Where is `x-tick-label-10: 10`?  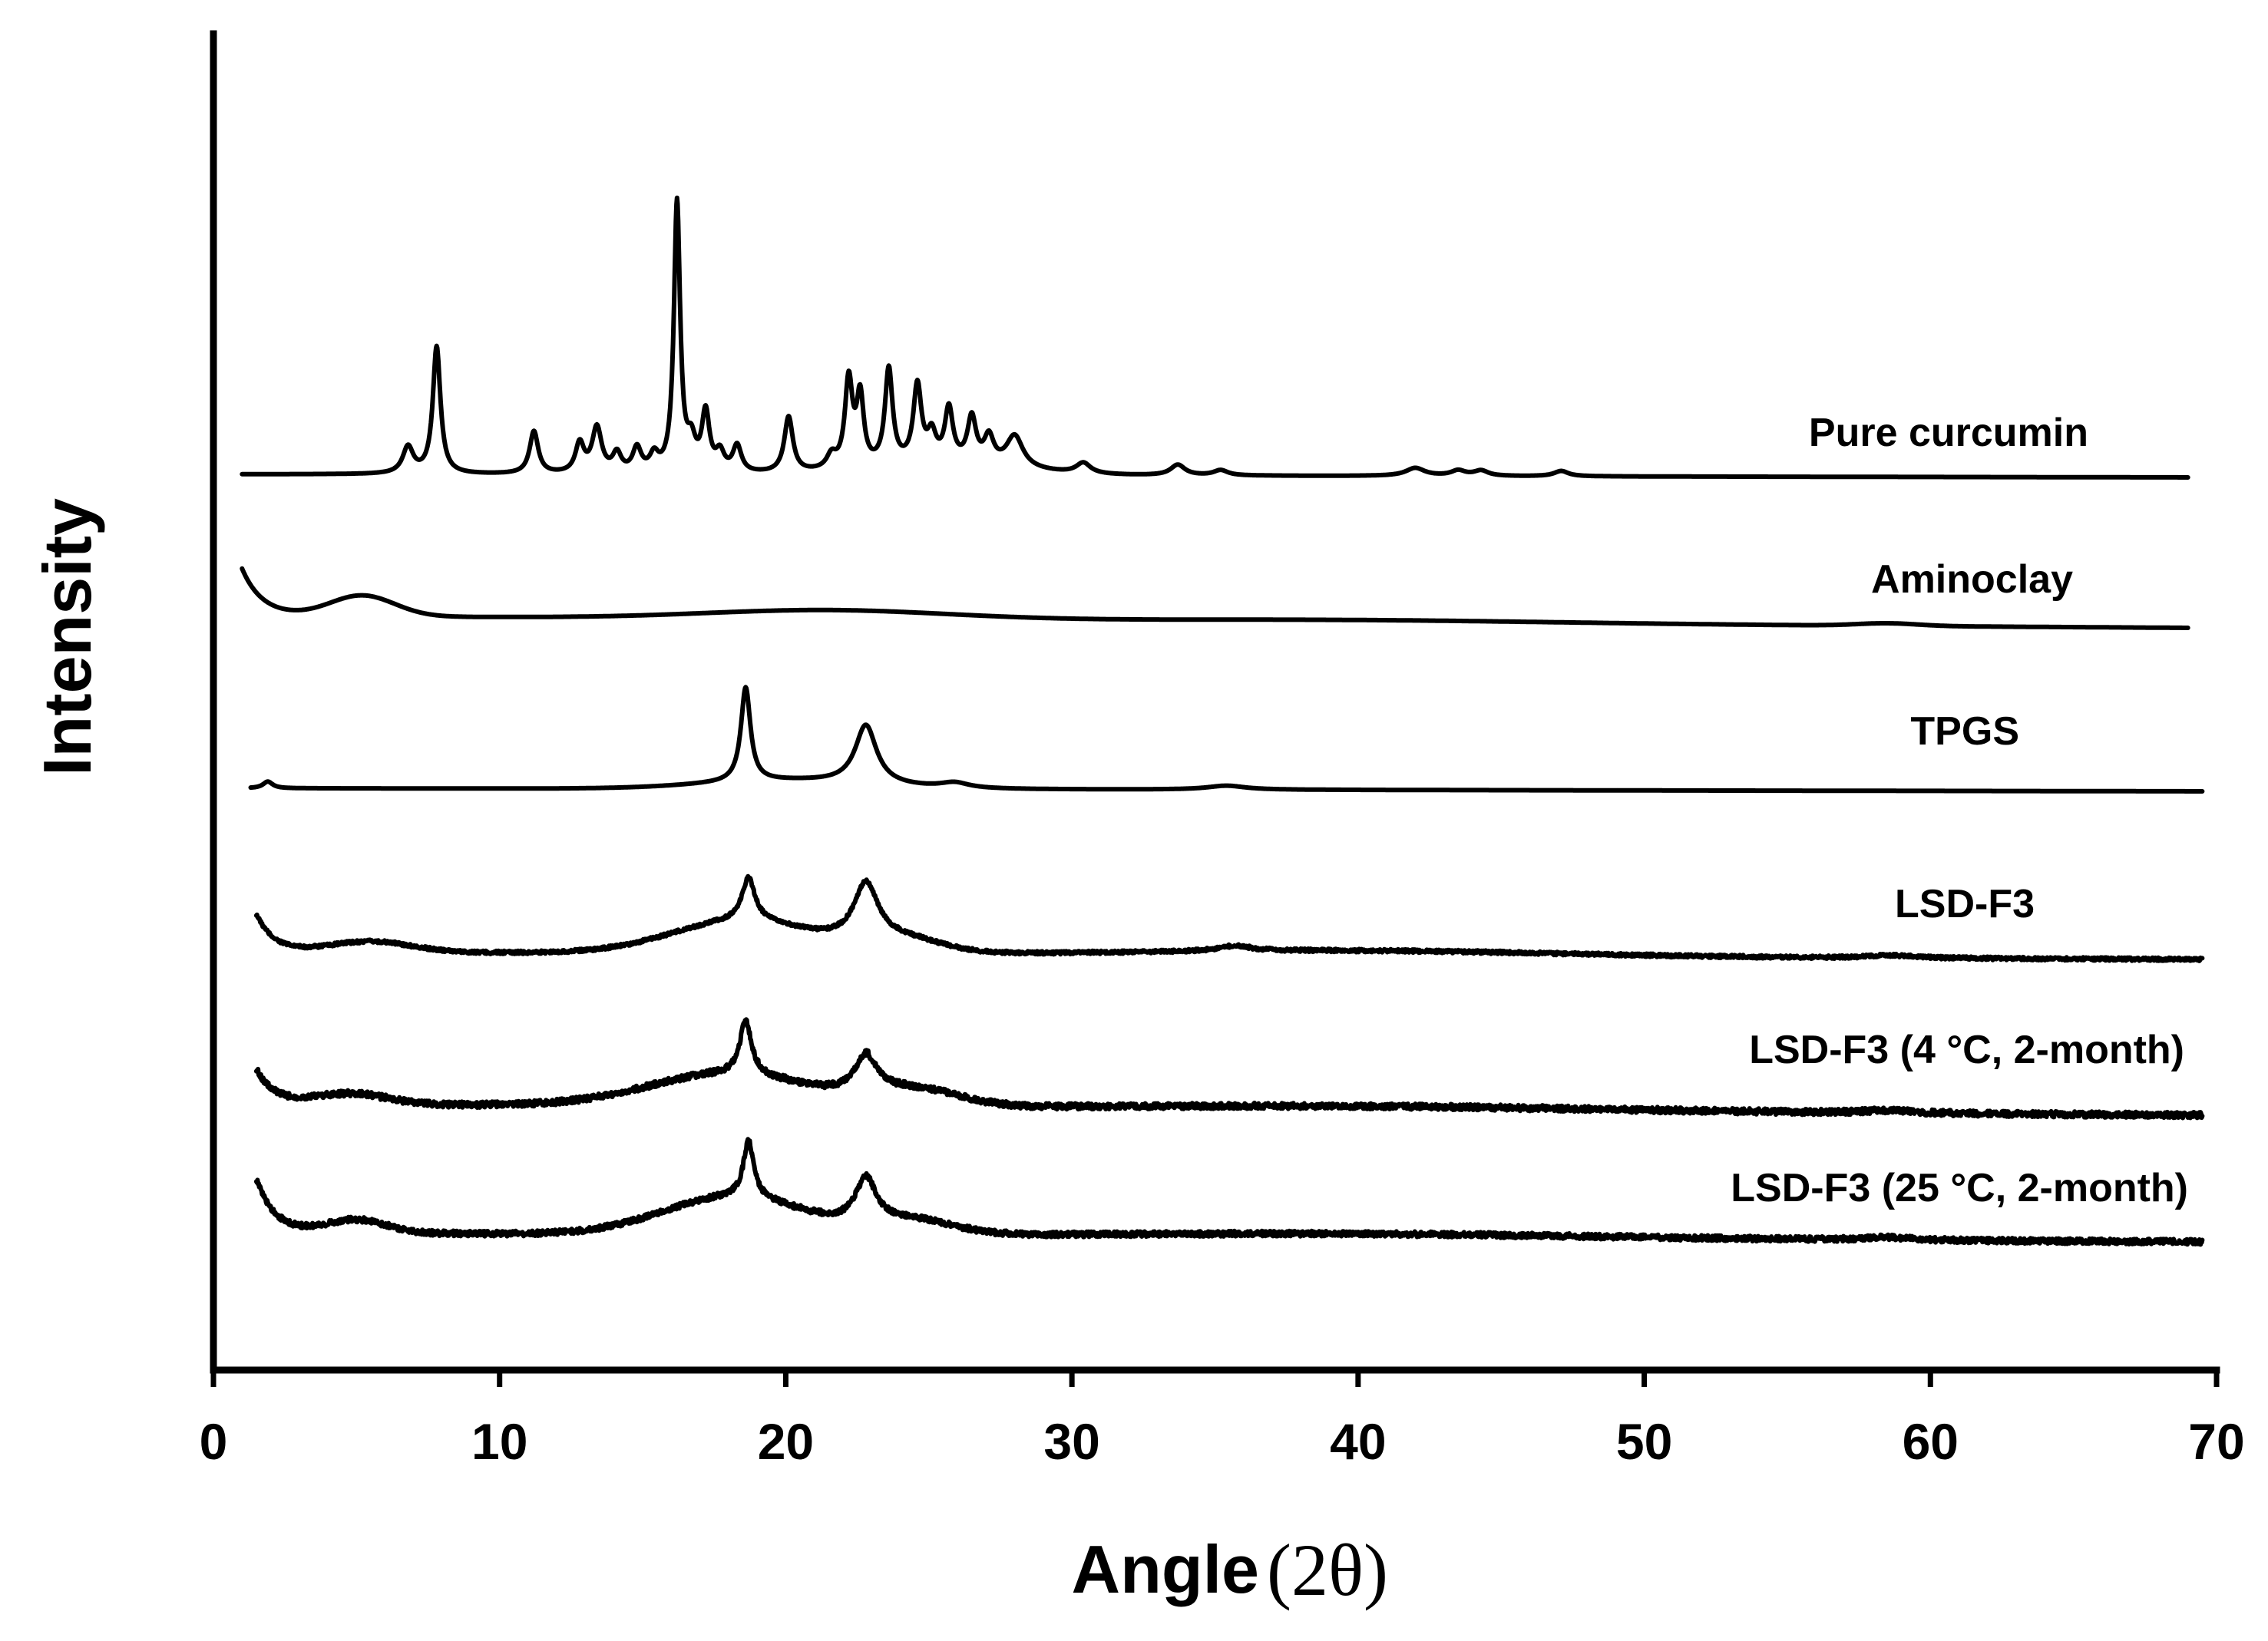 x-tick-label-10: 10 is located at coordinates (499, 1441).